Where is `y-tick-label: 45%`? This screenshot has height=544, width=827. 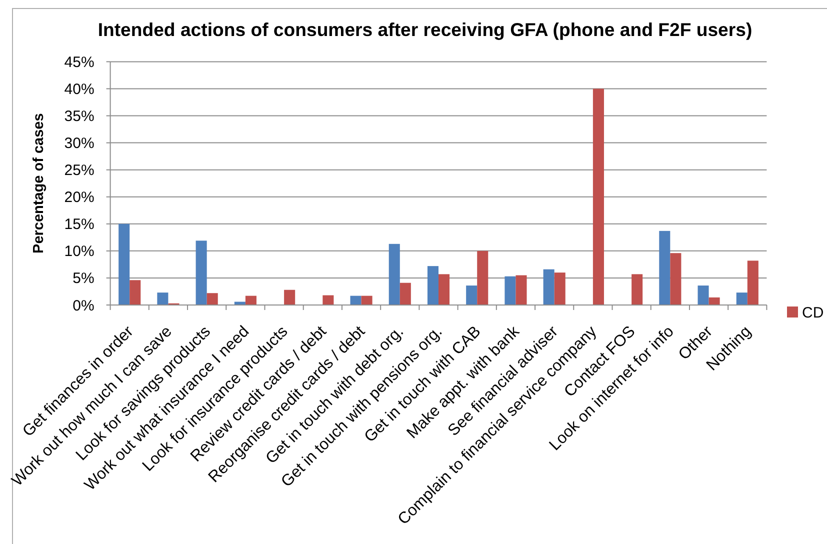
y-tick-label: 45% is located at coordinates (79, 62).